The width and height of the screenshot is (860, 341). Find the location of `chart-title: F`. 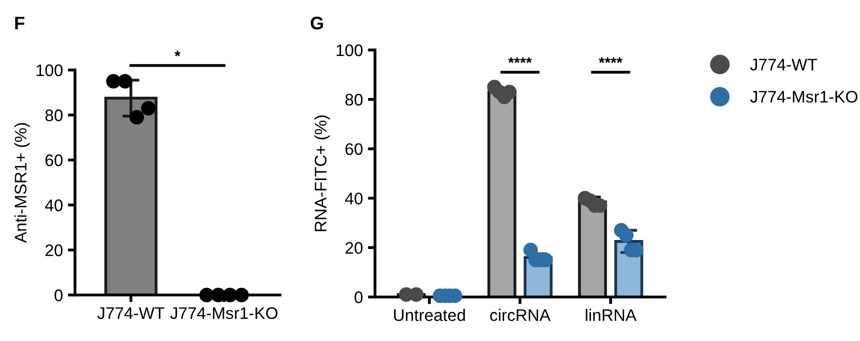

chart-title: F is located at coordinates (19, 23).